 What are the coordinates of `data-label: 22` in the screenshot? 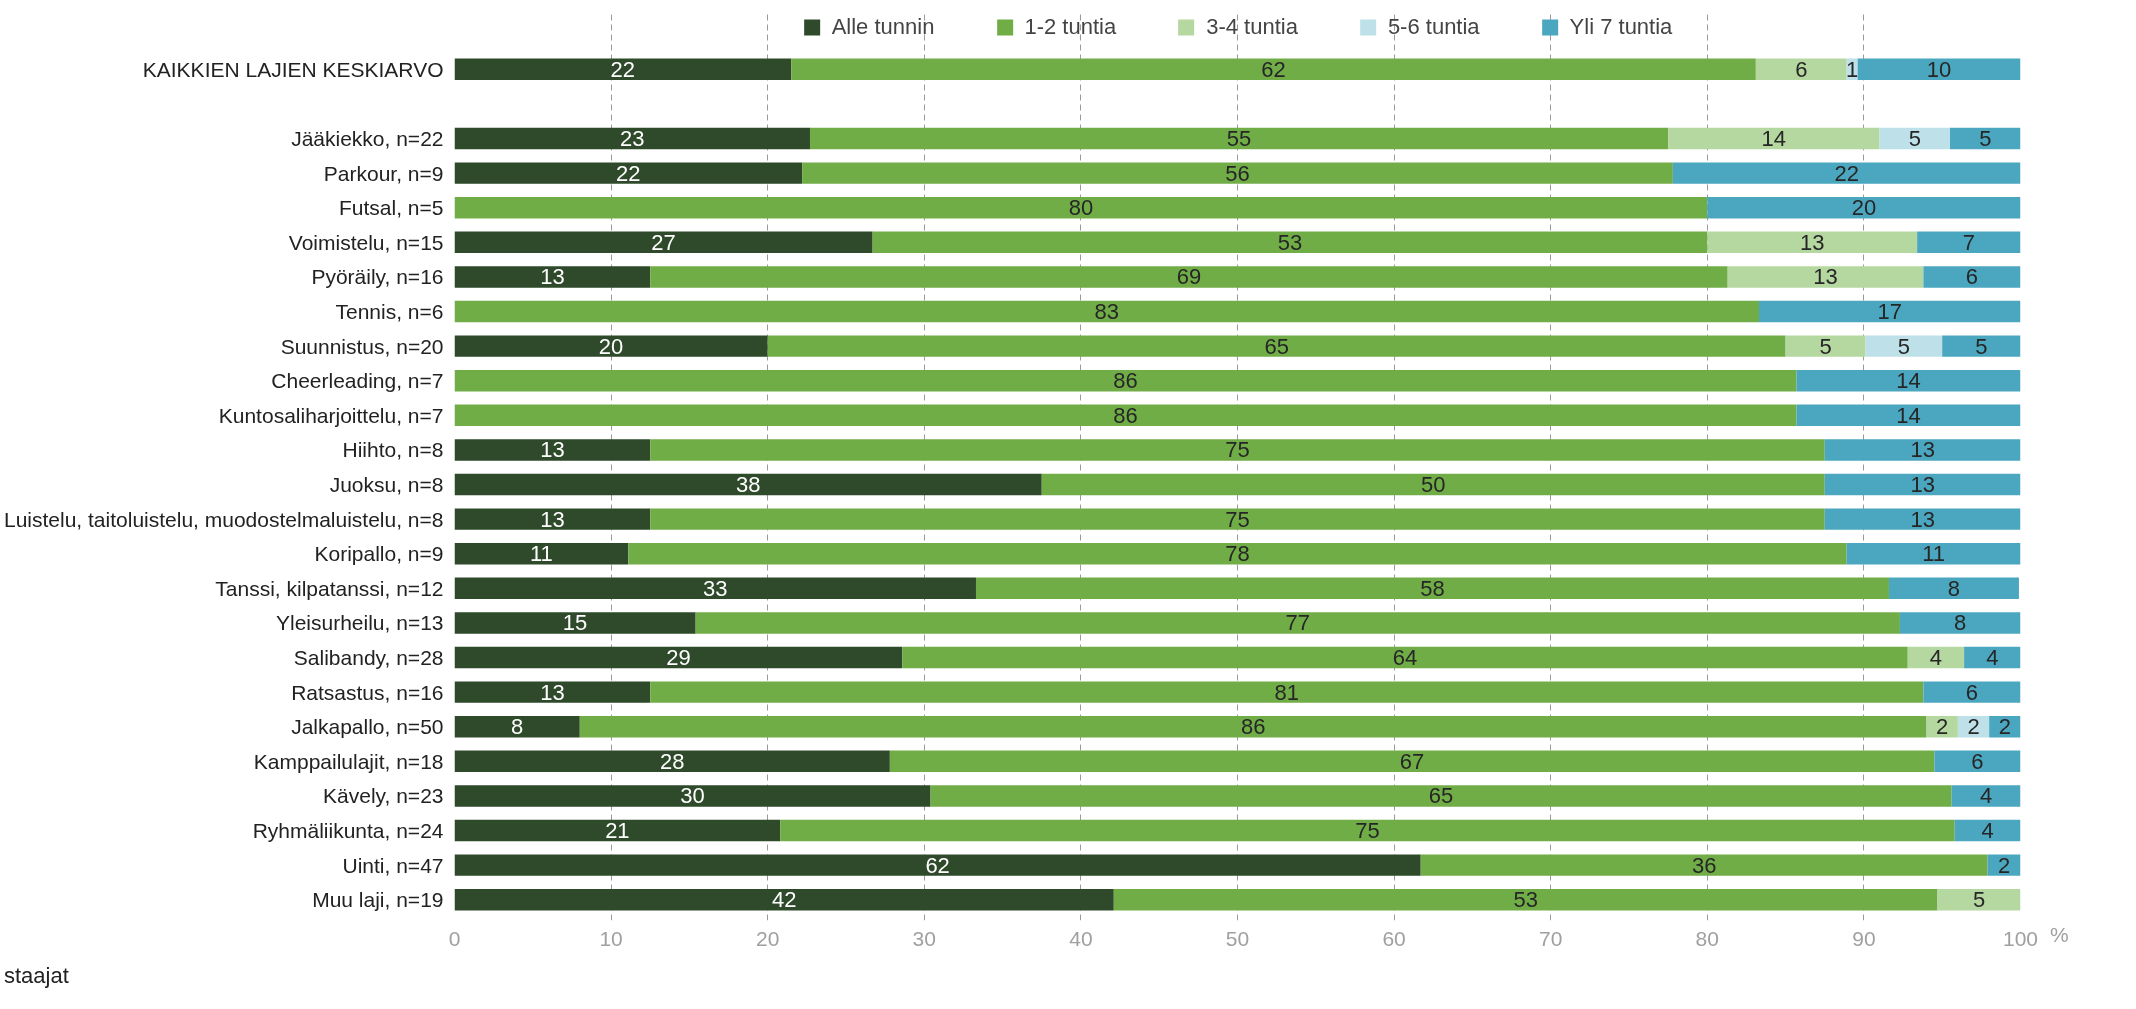 It's located at (623, 69).